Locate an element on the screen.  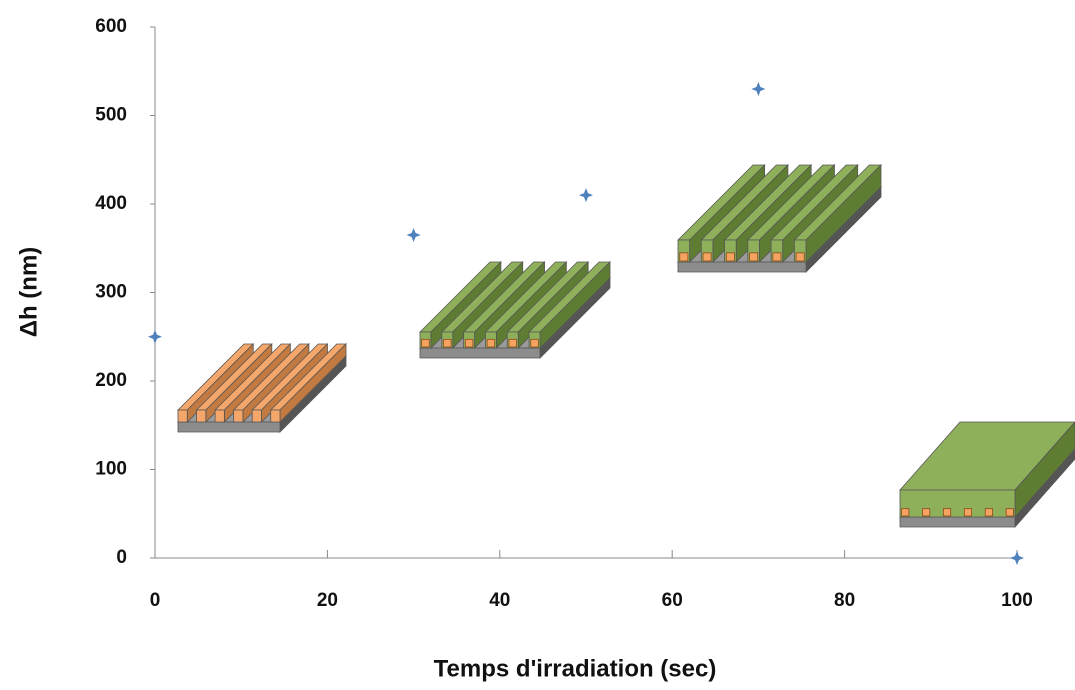
y-axis-title: Δh (nm) is located at coordinates (28, 292).